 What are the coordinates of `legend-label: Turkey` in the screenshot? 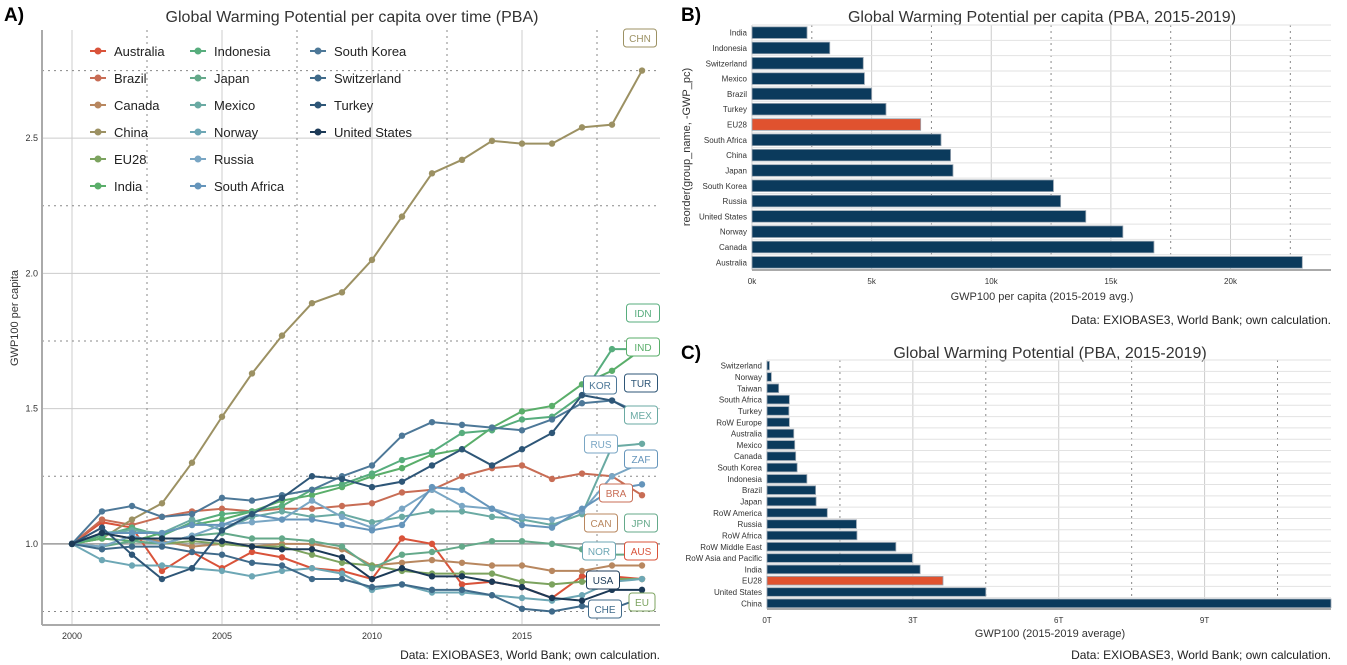 It's located at (354, 105).